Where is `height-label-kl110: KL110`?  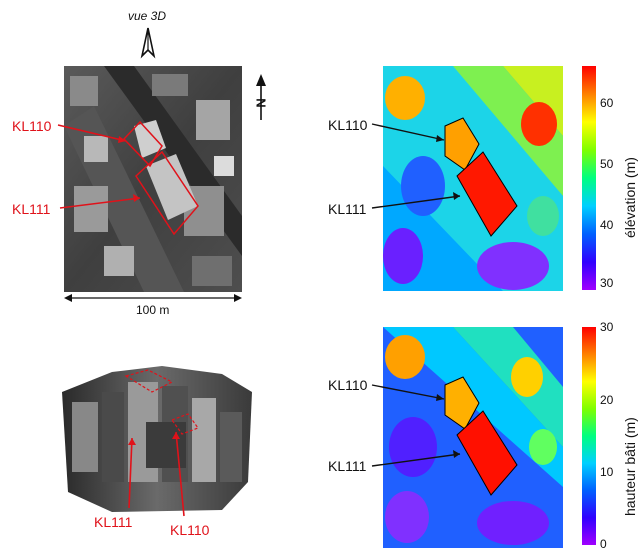 height-label-kl110: KL110 is located at coordinates (348, 385).